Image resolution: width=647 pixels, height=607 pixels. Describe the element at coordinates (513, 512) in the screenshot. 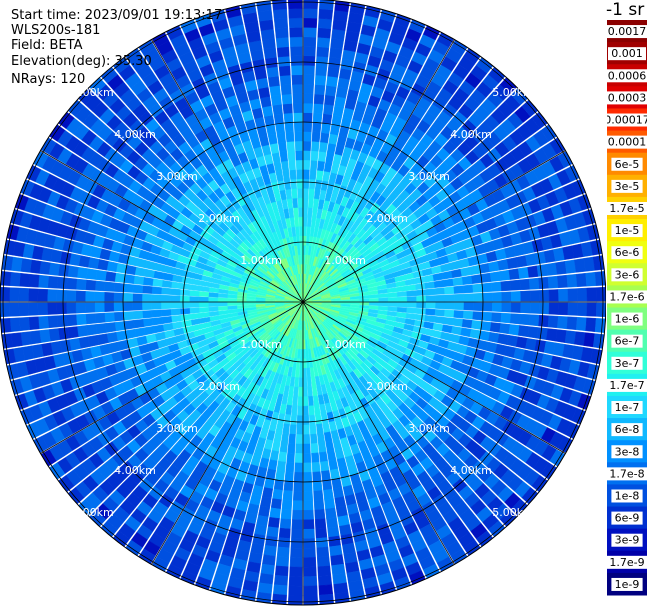

I see `range-label: 5.00km` at that location.